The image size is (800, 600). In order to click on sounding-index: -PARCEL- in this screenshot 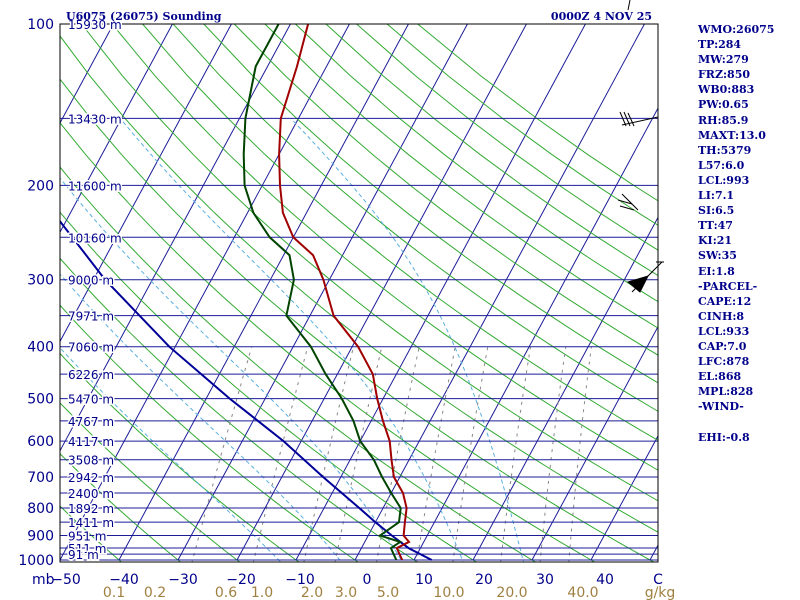, I will do `click(728, 286)`.